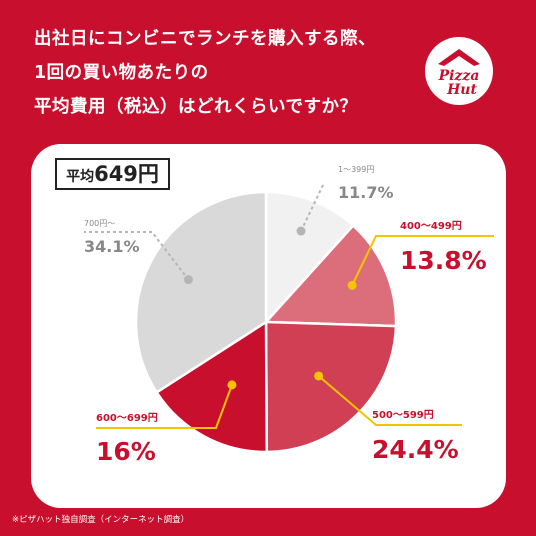  I want to click on slice-label-5: 700円〜, so click(99, 223).